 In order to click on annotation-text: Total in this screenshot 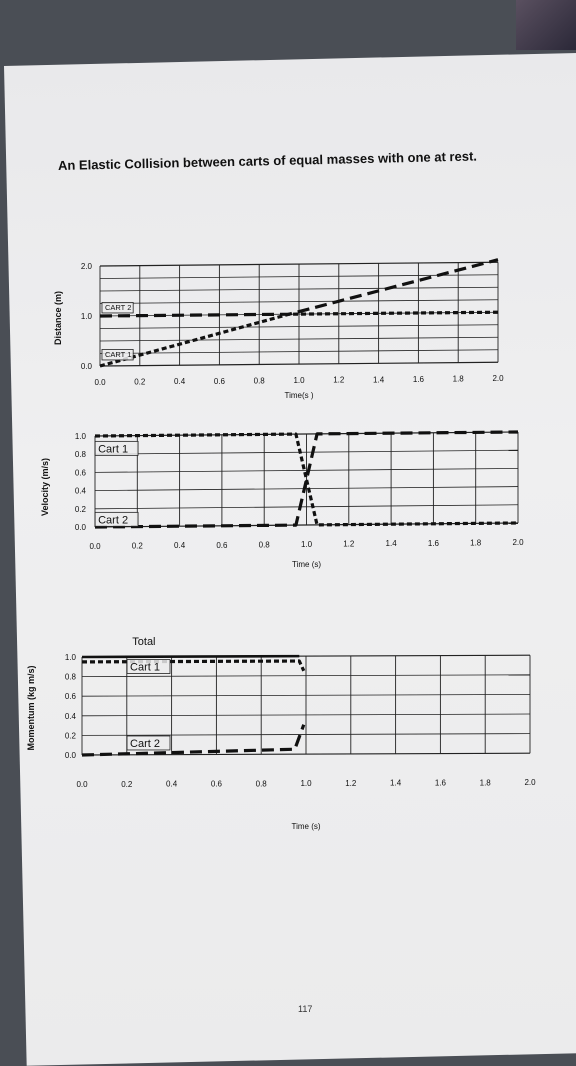, I will do `click(143, 642)`.